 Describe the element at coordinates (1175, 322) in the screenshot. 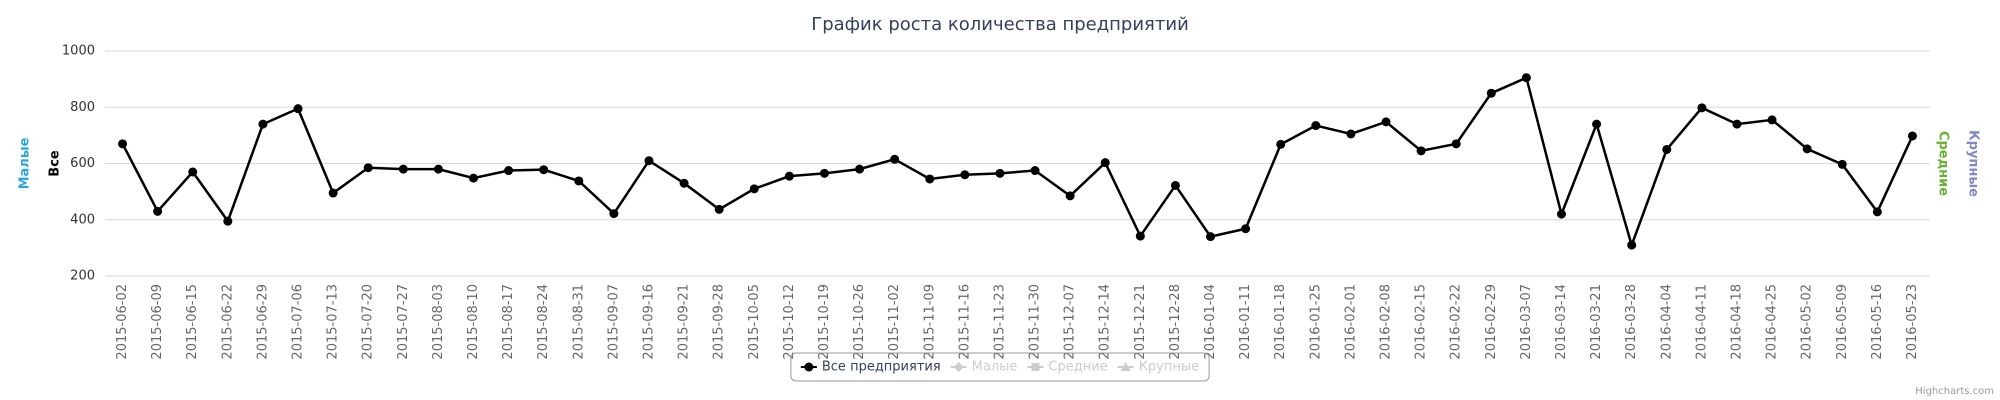

I see `x-tick-label: 2015-12-28` at that location.